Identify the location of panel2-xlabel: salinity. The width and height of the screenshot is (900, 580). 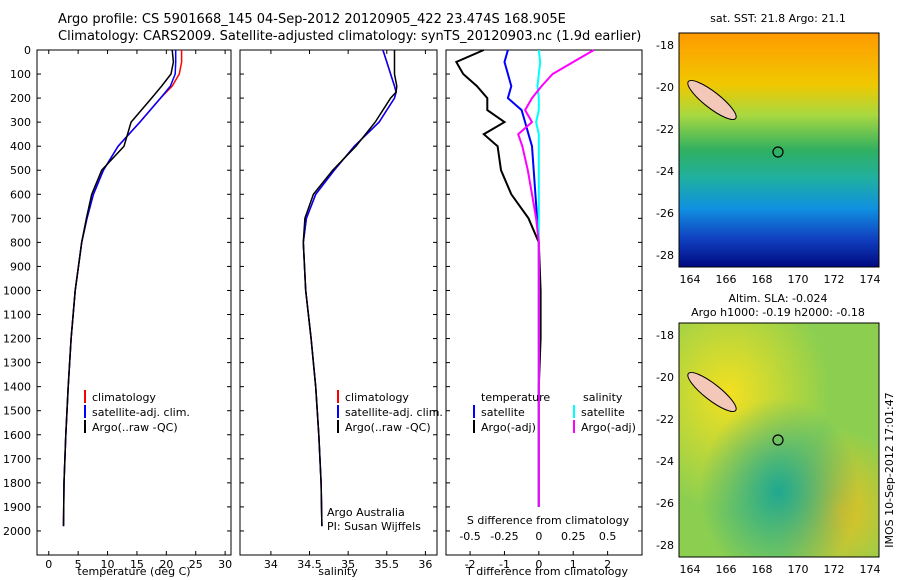
(338, 571).